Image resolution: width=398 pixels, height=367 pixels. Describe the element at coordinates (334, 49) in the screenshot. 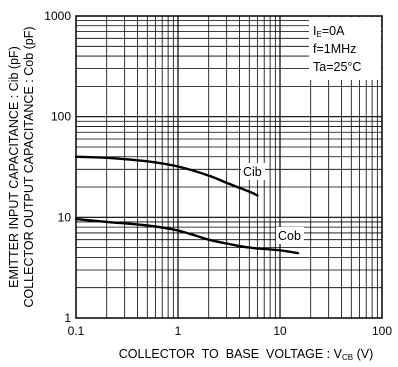

I see `condition-frequency: f=1MHz` at that location.